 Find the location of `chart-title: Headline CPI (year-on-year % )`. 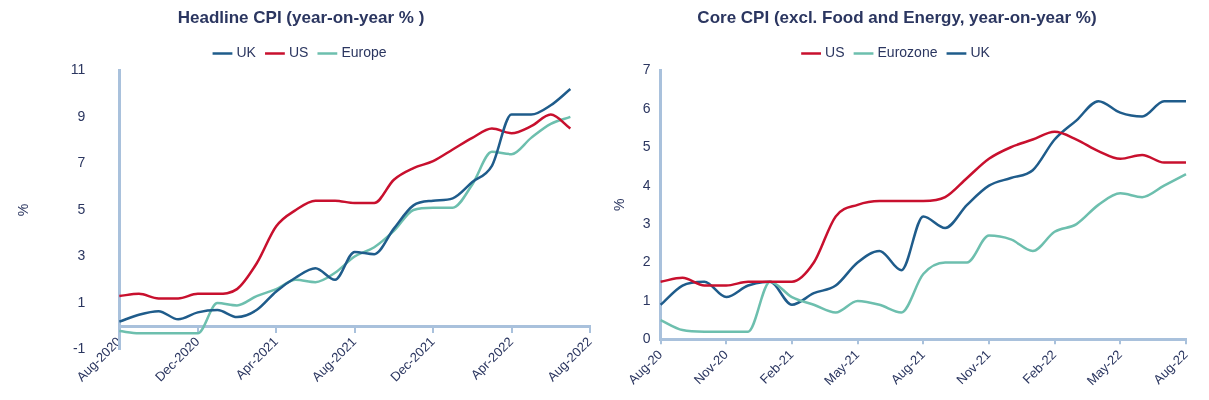

chart-title: Headline CPI (year-on-year % ) is located at coordinates (301, 17).